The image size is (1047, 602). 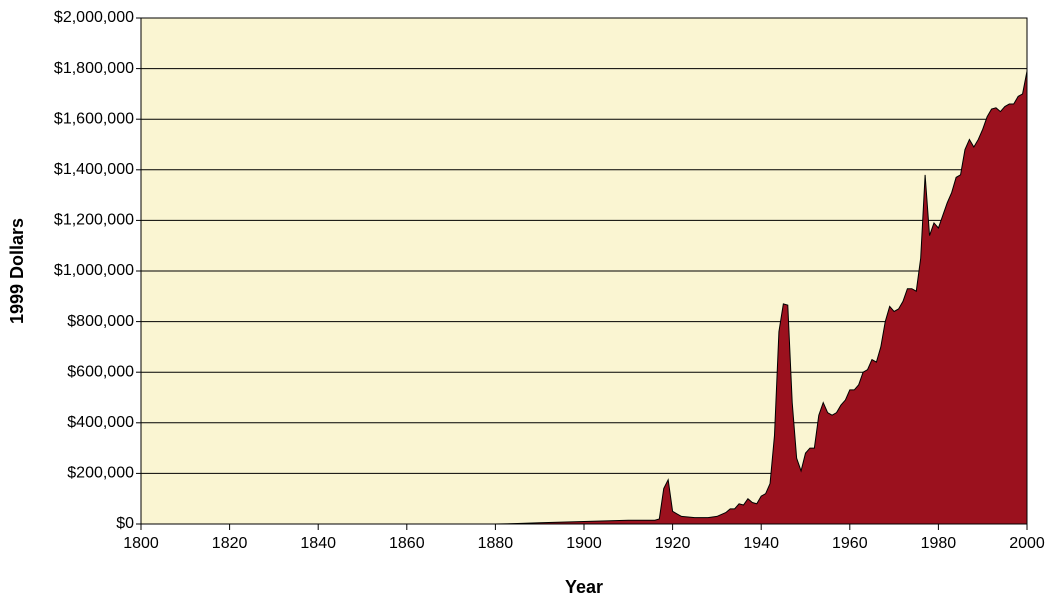 I want to click on x-tick-label: 1860, so click(x=407, y=543).